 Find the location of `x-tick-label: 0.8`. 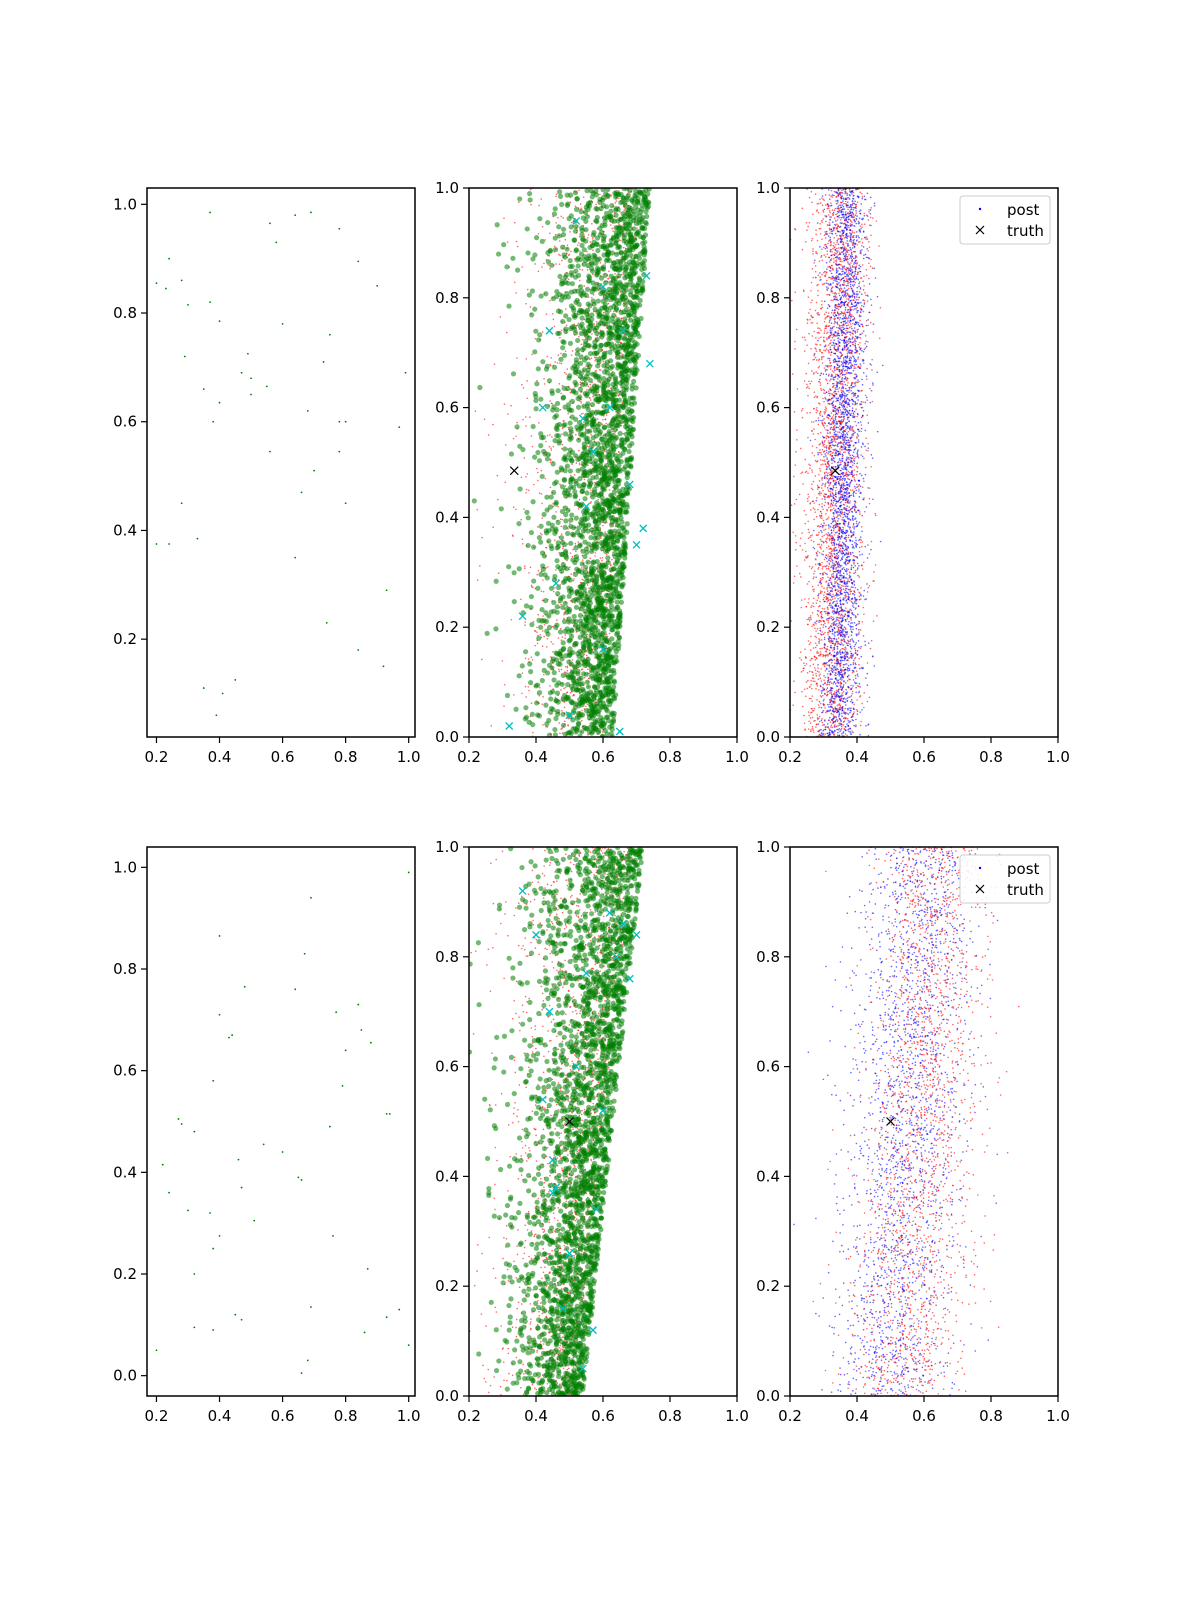

x-tick-label: 0.8 is located at coordinates (346, 757).